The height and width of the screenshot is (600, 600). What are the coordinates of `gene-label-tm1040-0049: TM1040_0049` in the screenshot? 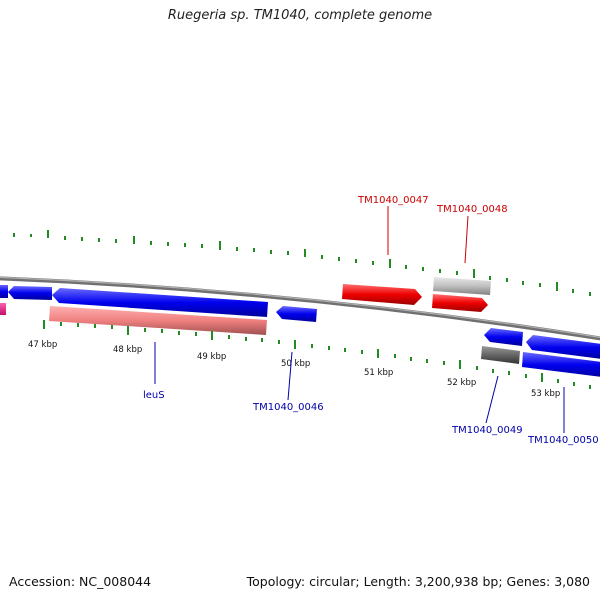 It's located at (487, 430).